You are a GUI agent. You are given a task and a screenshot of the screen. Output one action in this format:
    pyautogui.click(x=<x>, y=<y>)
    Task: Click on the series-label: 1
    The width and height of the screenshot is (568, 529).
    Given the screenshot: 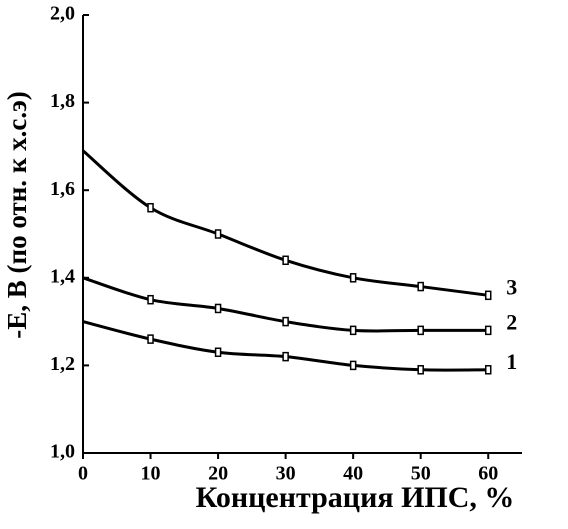 What is the action you would take?
    pyautogui.click(x=511, y=361)
    